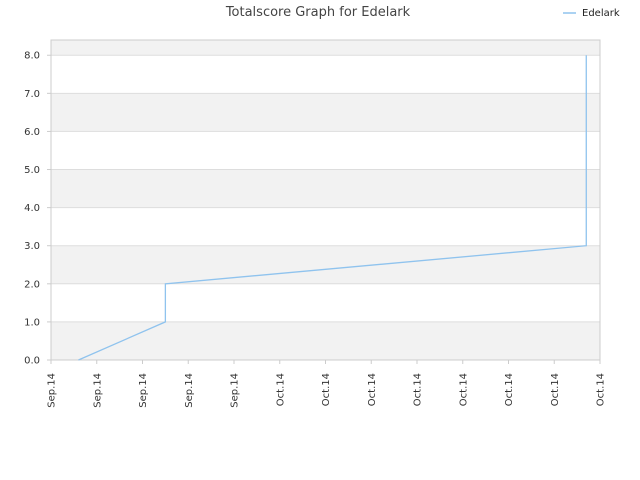  What do you see at coordinates (32, 246) in the screenshot?
I see `y-tick-label: 3.0` at bounding box center [32, 246].